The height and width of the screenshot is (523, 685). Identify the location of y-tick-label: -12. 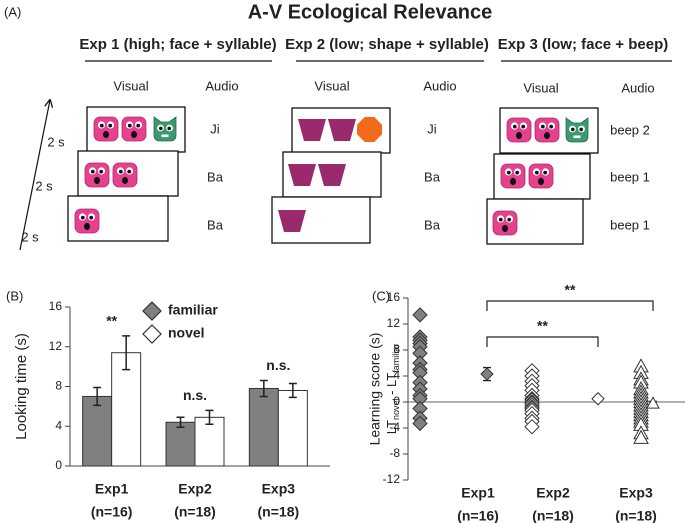
(392, 479).